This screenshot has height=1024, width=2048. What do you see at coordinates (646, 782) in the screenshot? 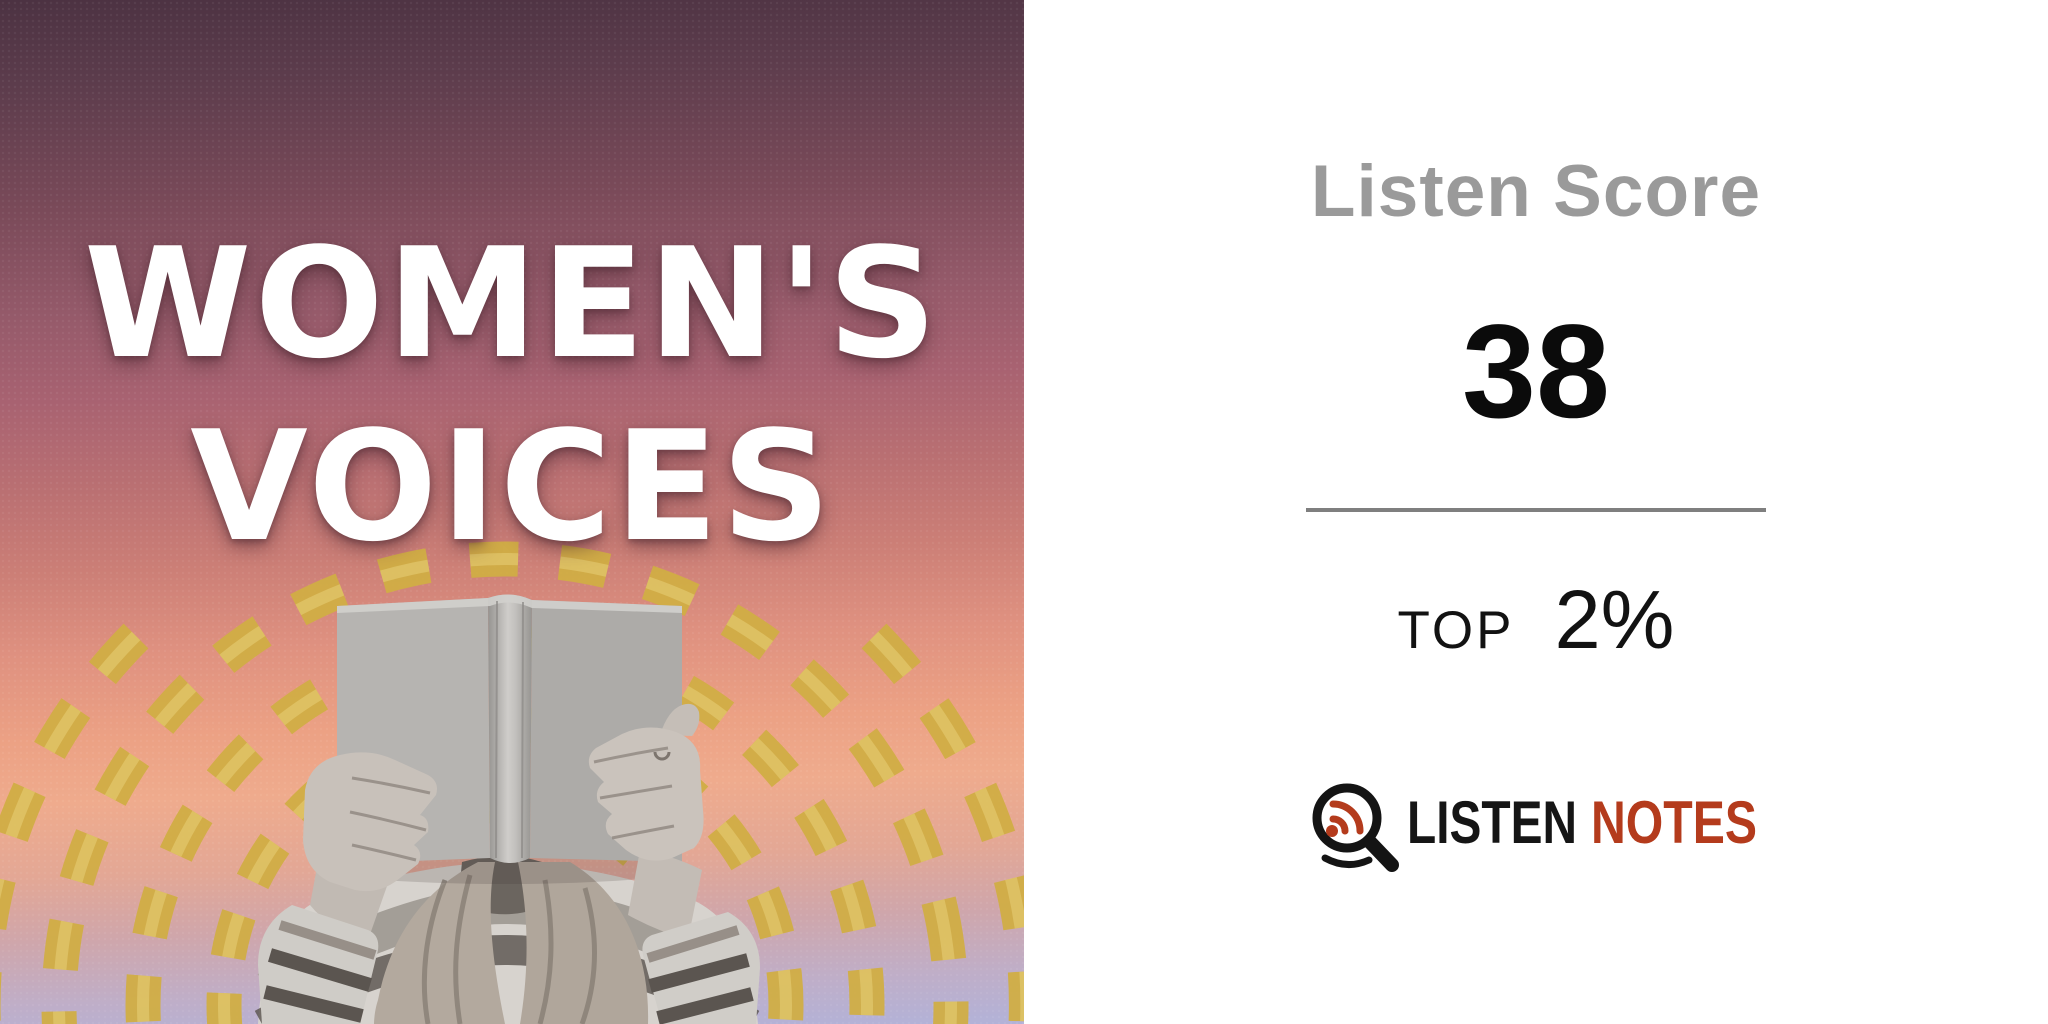
I see `right-hand-graphic` at bounding box center [646, 782].